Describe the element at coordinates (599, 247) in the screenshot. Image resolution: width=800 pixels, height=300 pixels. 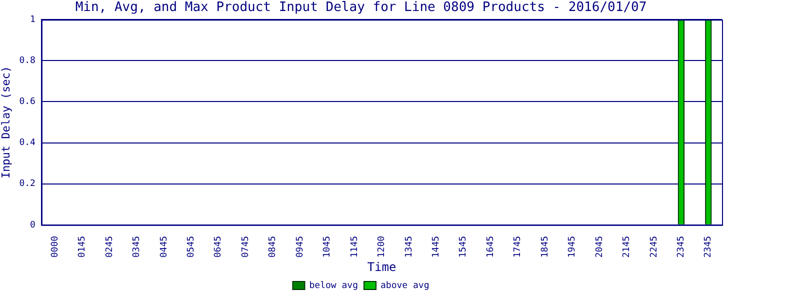
I see `x-tick-label: 2045` at that location.